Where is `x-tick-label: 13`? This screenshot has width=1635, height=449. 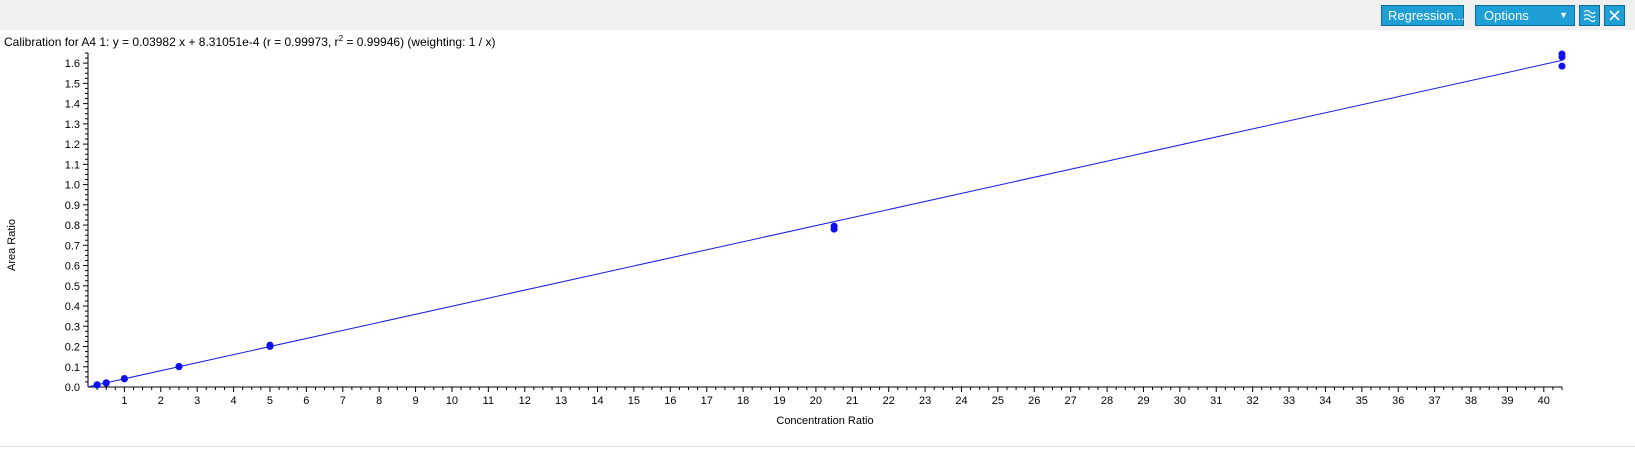 x-tick-label: 13 is located at coordinates (561, 401).